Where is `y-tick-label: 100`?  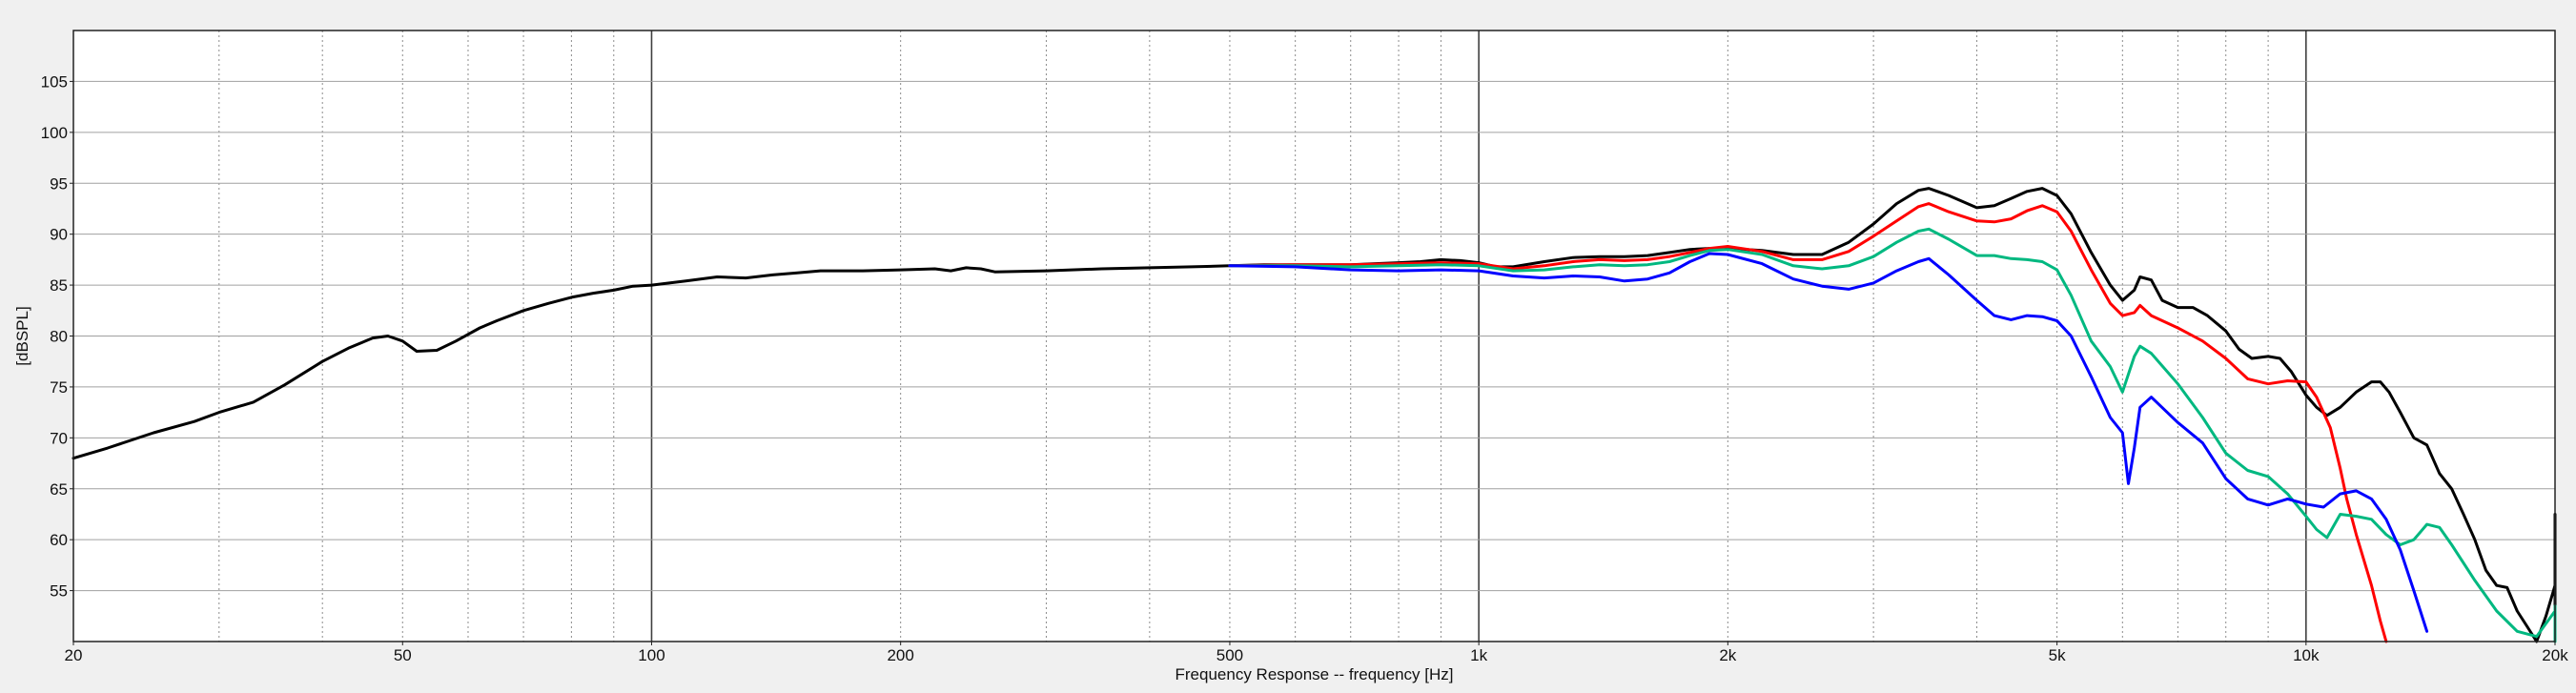 y-tick-label: 100 is located at coordinates (55, 133).